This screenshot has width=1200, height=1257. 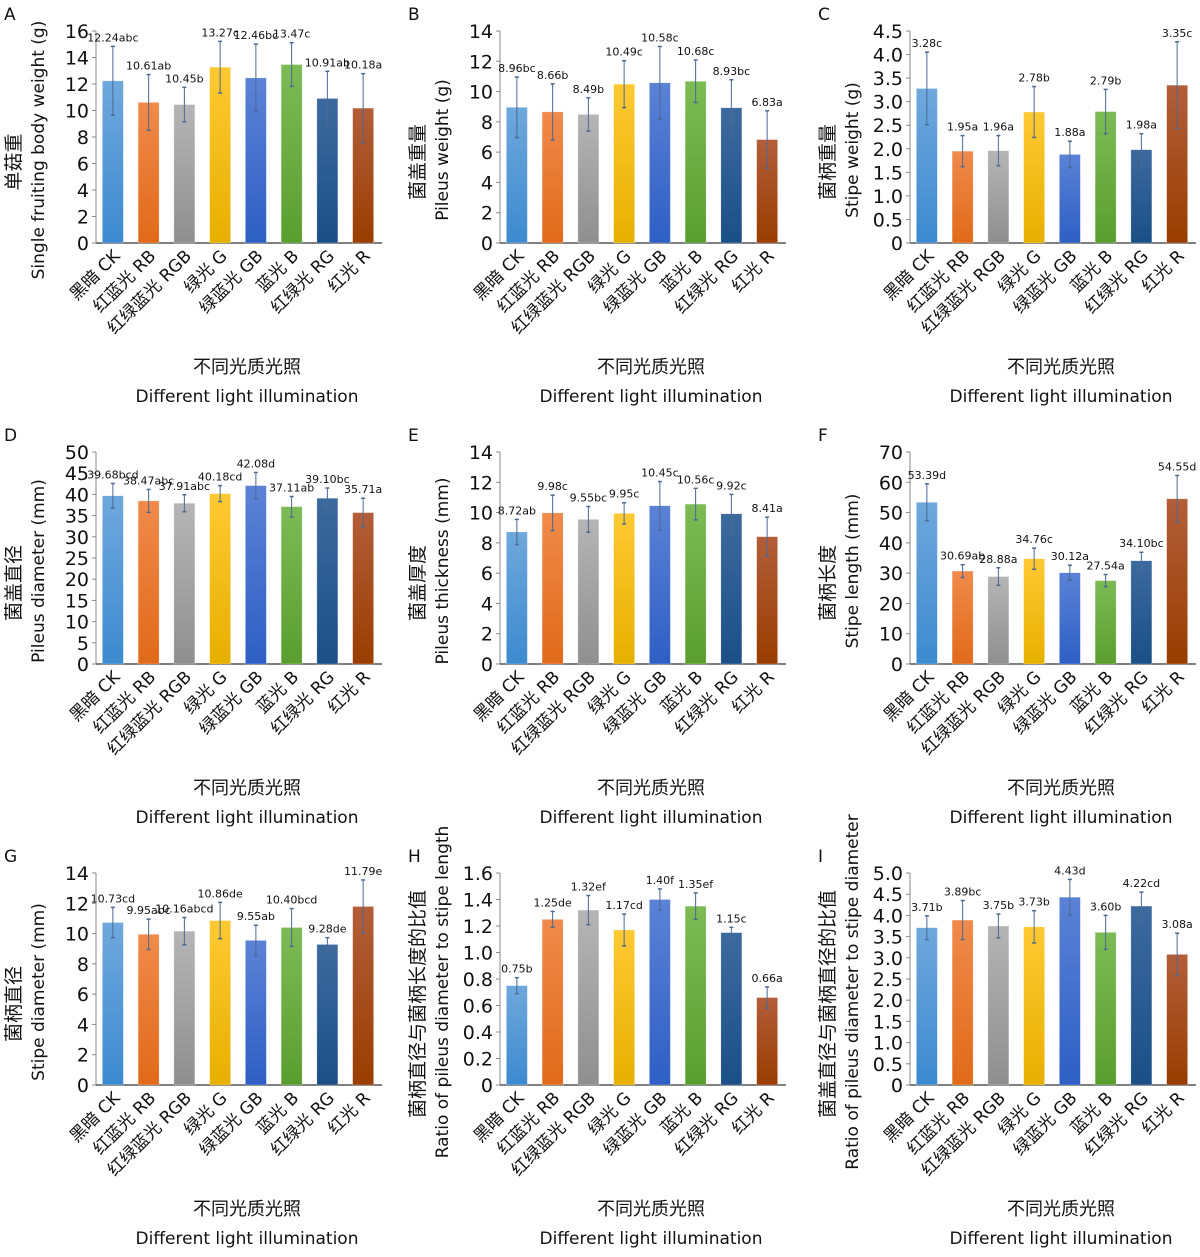 What do you see at coordinates (363, 871) in the screenshot?
I see `data-label: 11.79e` at bounding box center [363, 871].